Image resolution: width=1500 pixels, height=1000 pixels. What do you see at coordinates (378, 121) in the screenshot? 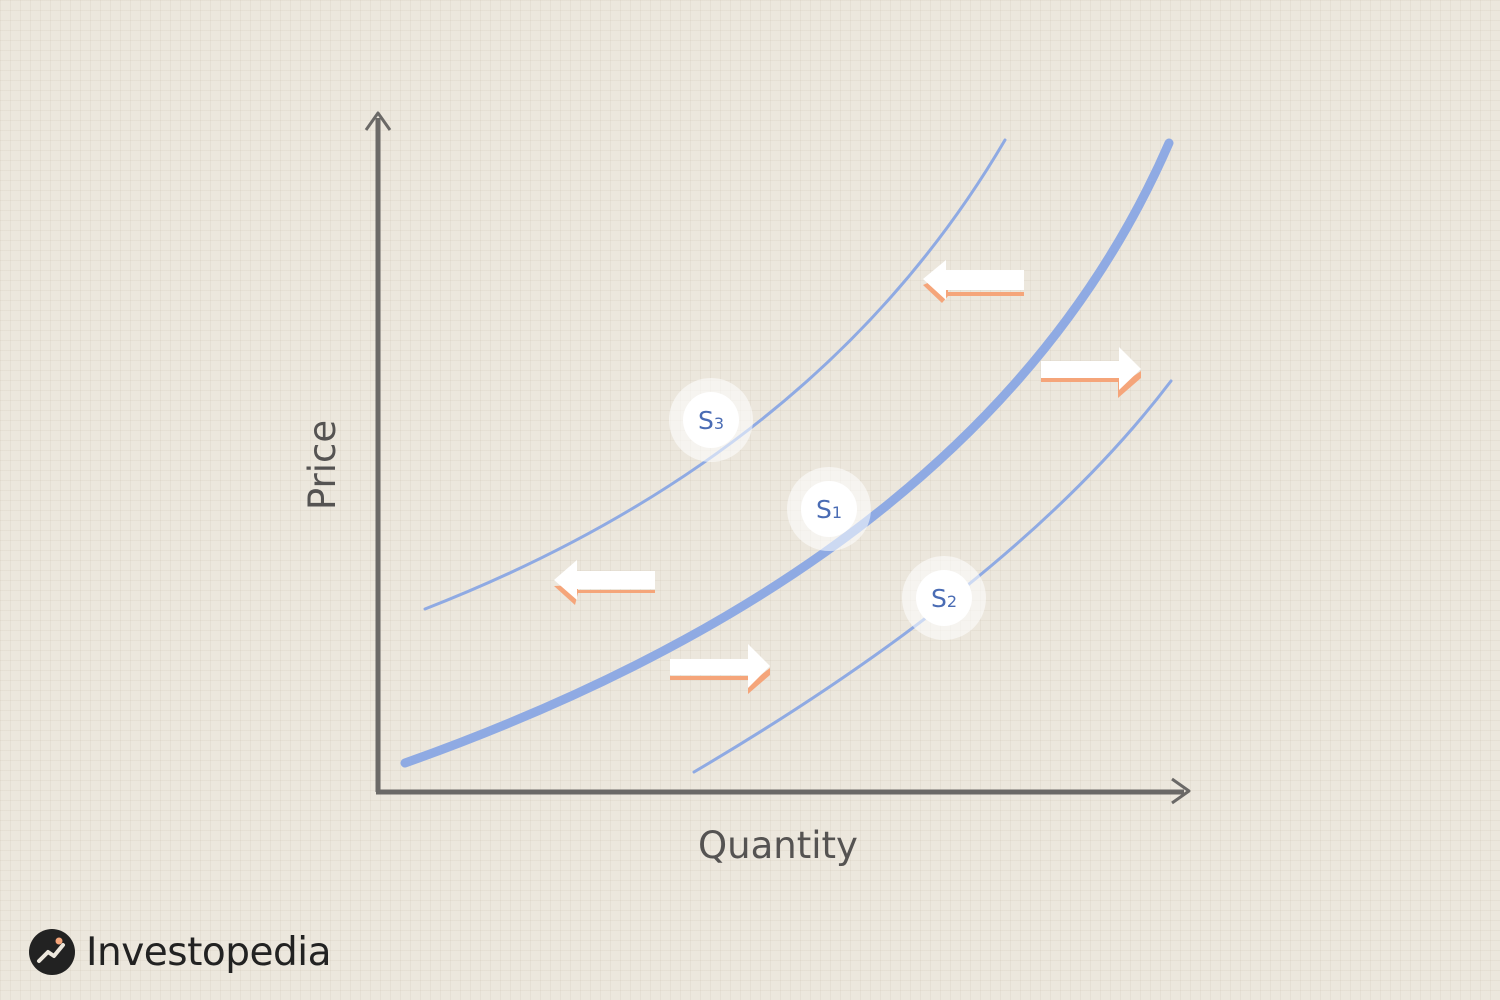
I see `y-axis-arrowhead` at bounding box center [378, 121].